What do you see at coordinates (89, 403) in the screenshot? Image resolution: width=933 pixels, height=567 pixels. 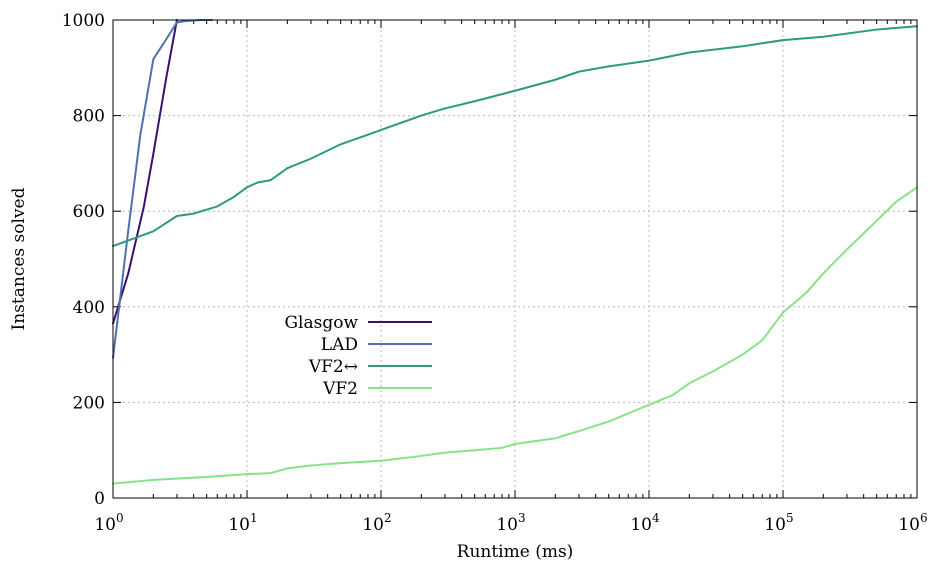 I see `y-tick-label: 200` at bounding box center [89, 403].